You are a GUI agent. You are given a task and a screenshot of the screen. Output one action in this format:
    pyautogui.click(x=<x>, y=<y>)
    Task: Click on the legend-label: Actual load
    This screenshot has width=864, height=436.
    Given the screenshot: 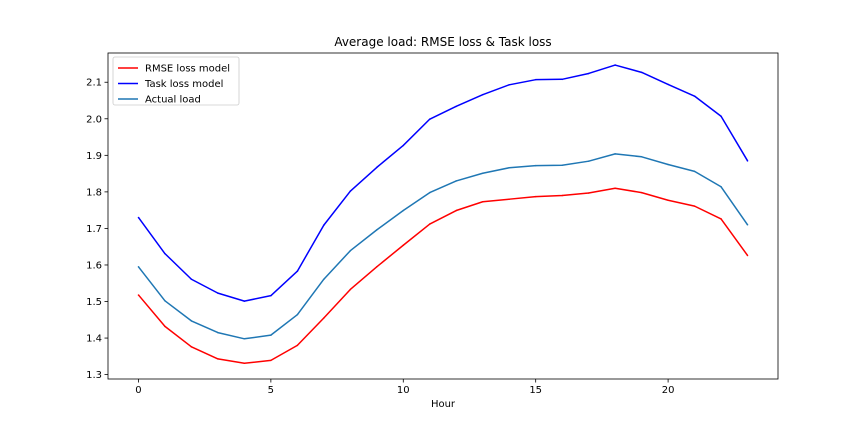 What is the action you would take?
    pyautogui.click(x=173, y=100)
    